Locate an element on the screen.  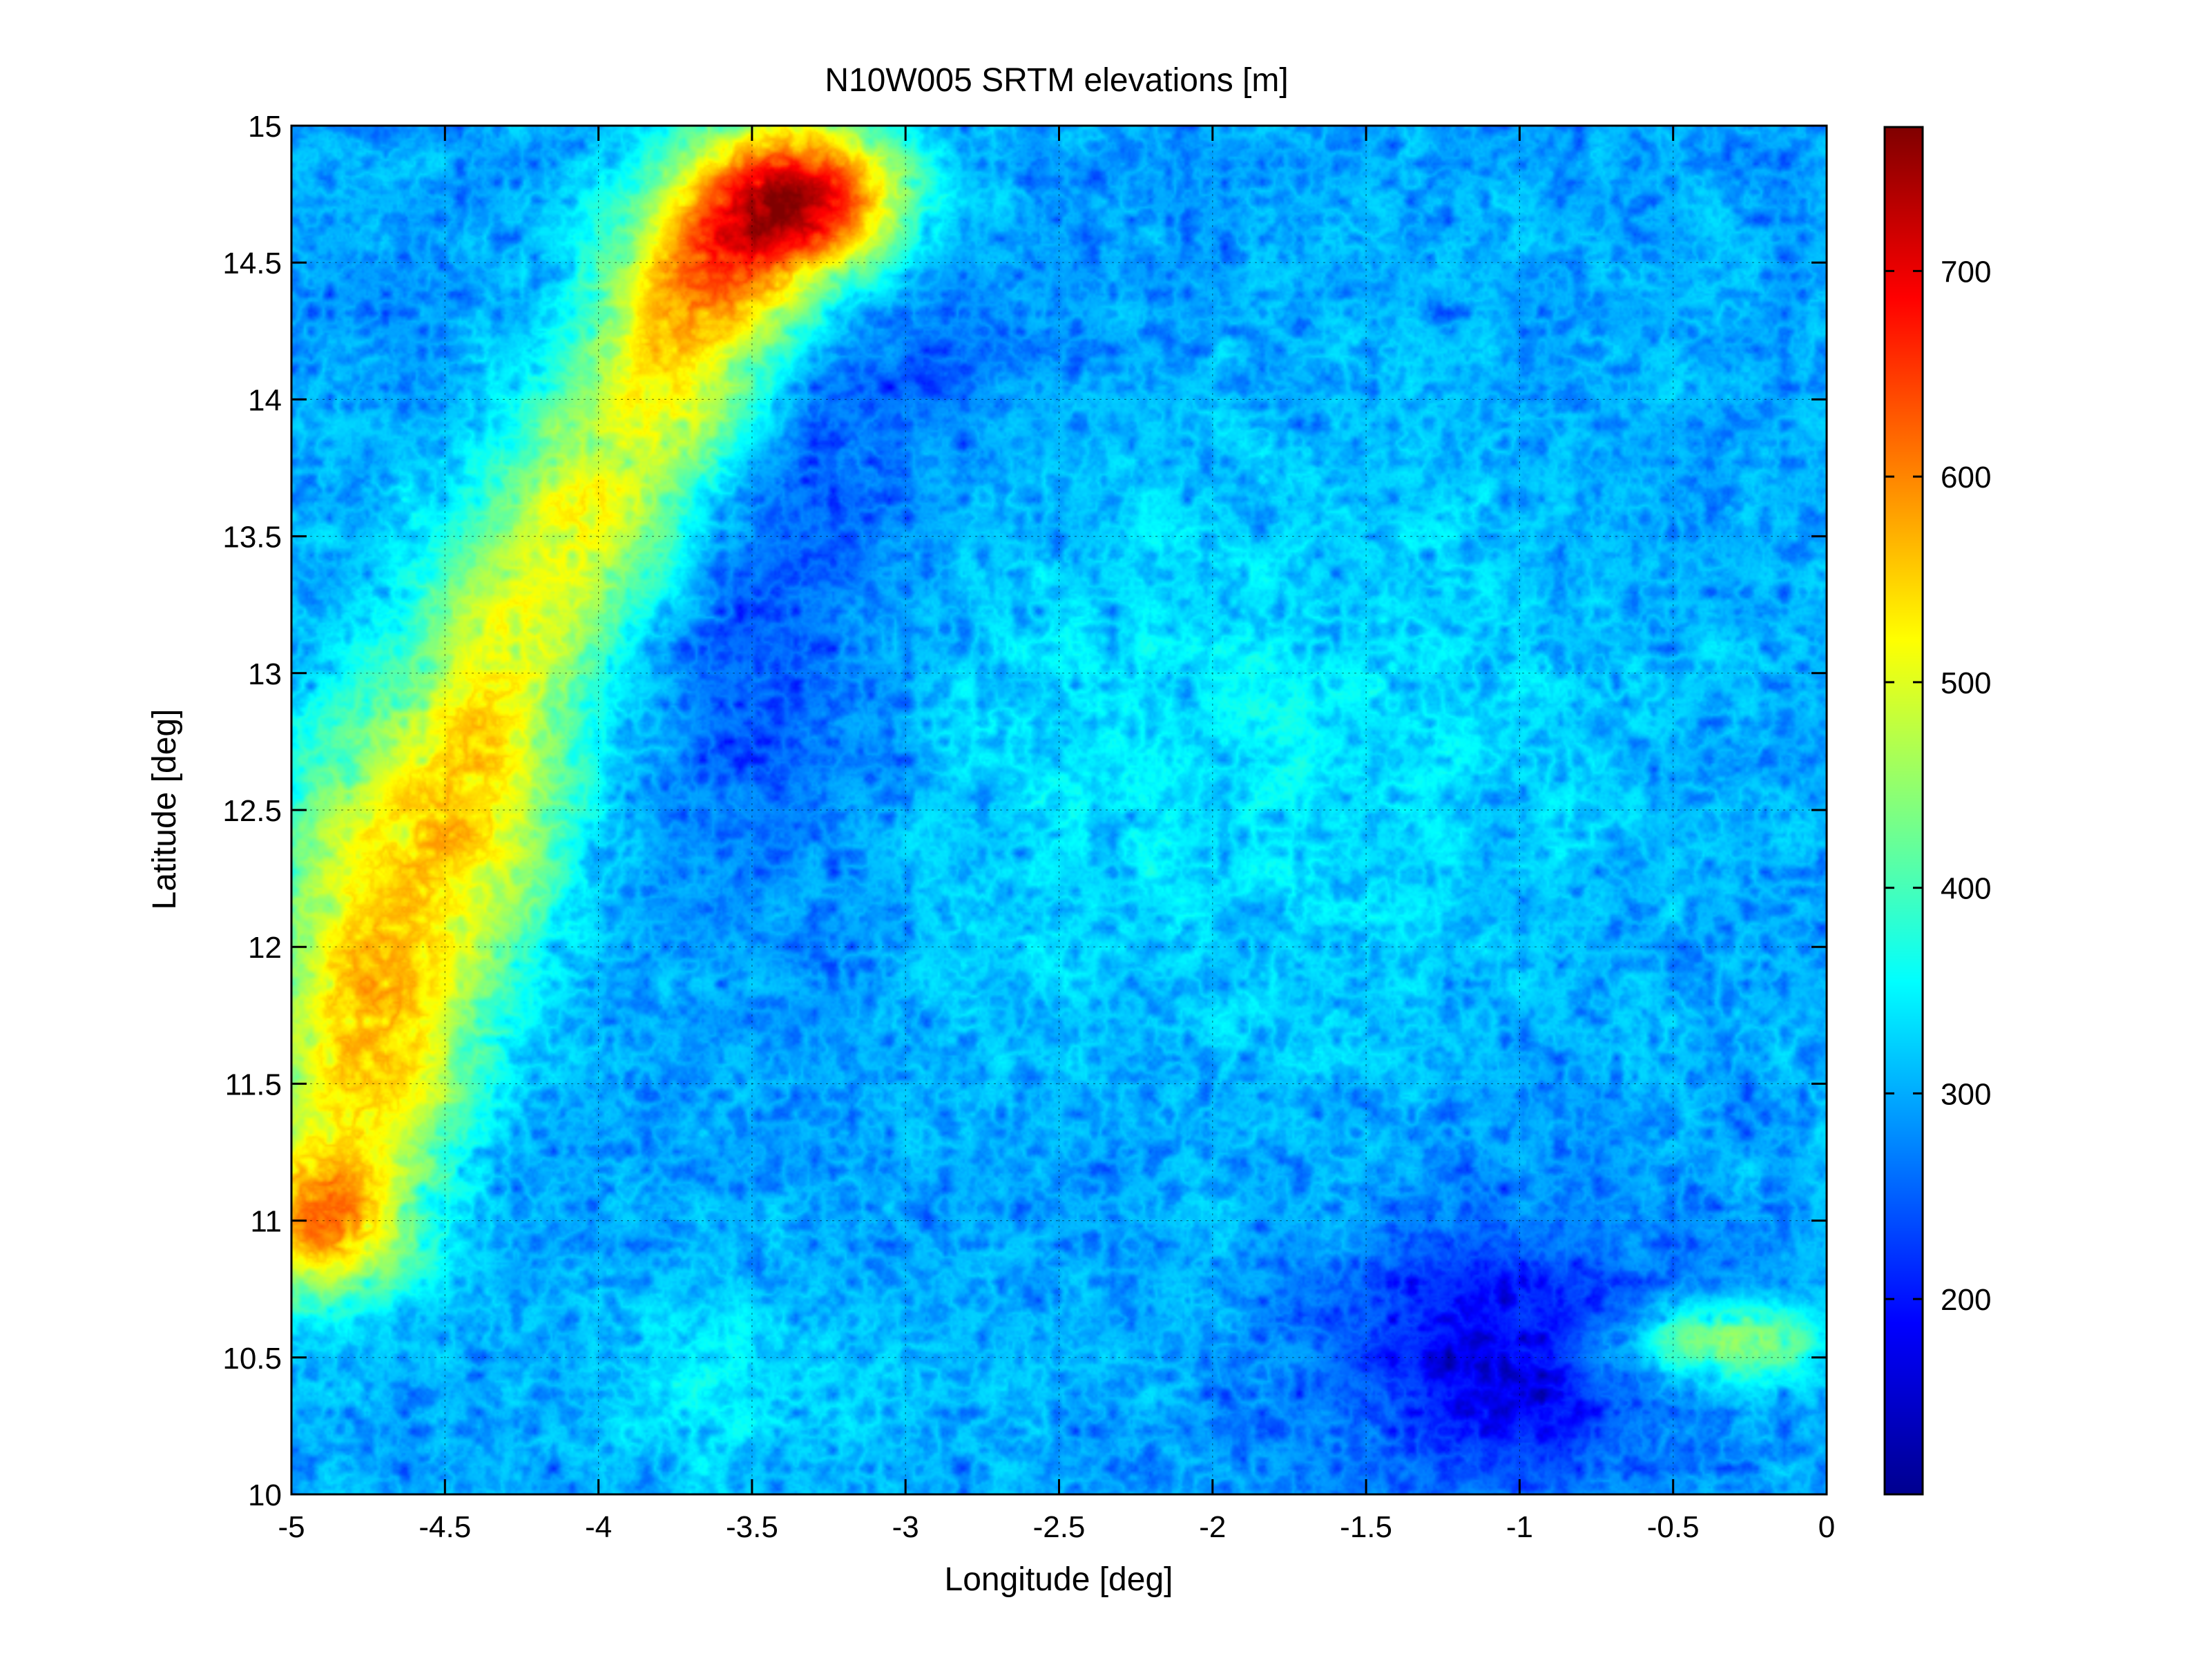
x-tick-label: -5 is located at coordinates (291, 1527).